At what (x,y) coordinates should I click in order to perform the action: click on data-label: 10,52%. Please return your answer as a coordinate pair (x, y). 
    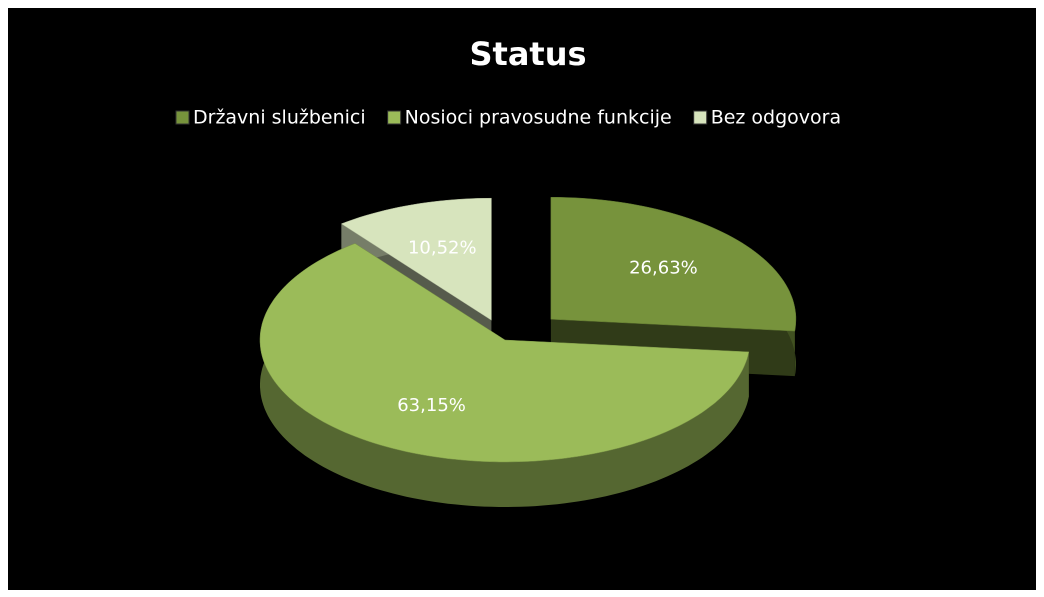
    Looking at the image, I should click on (442, 248).